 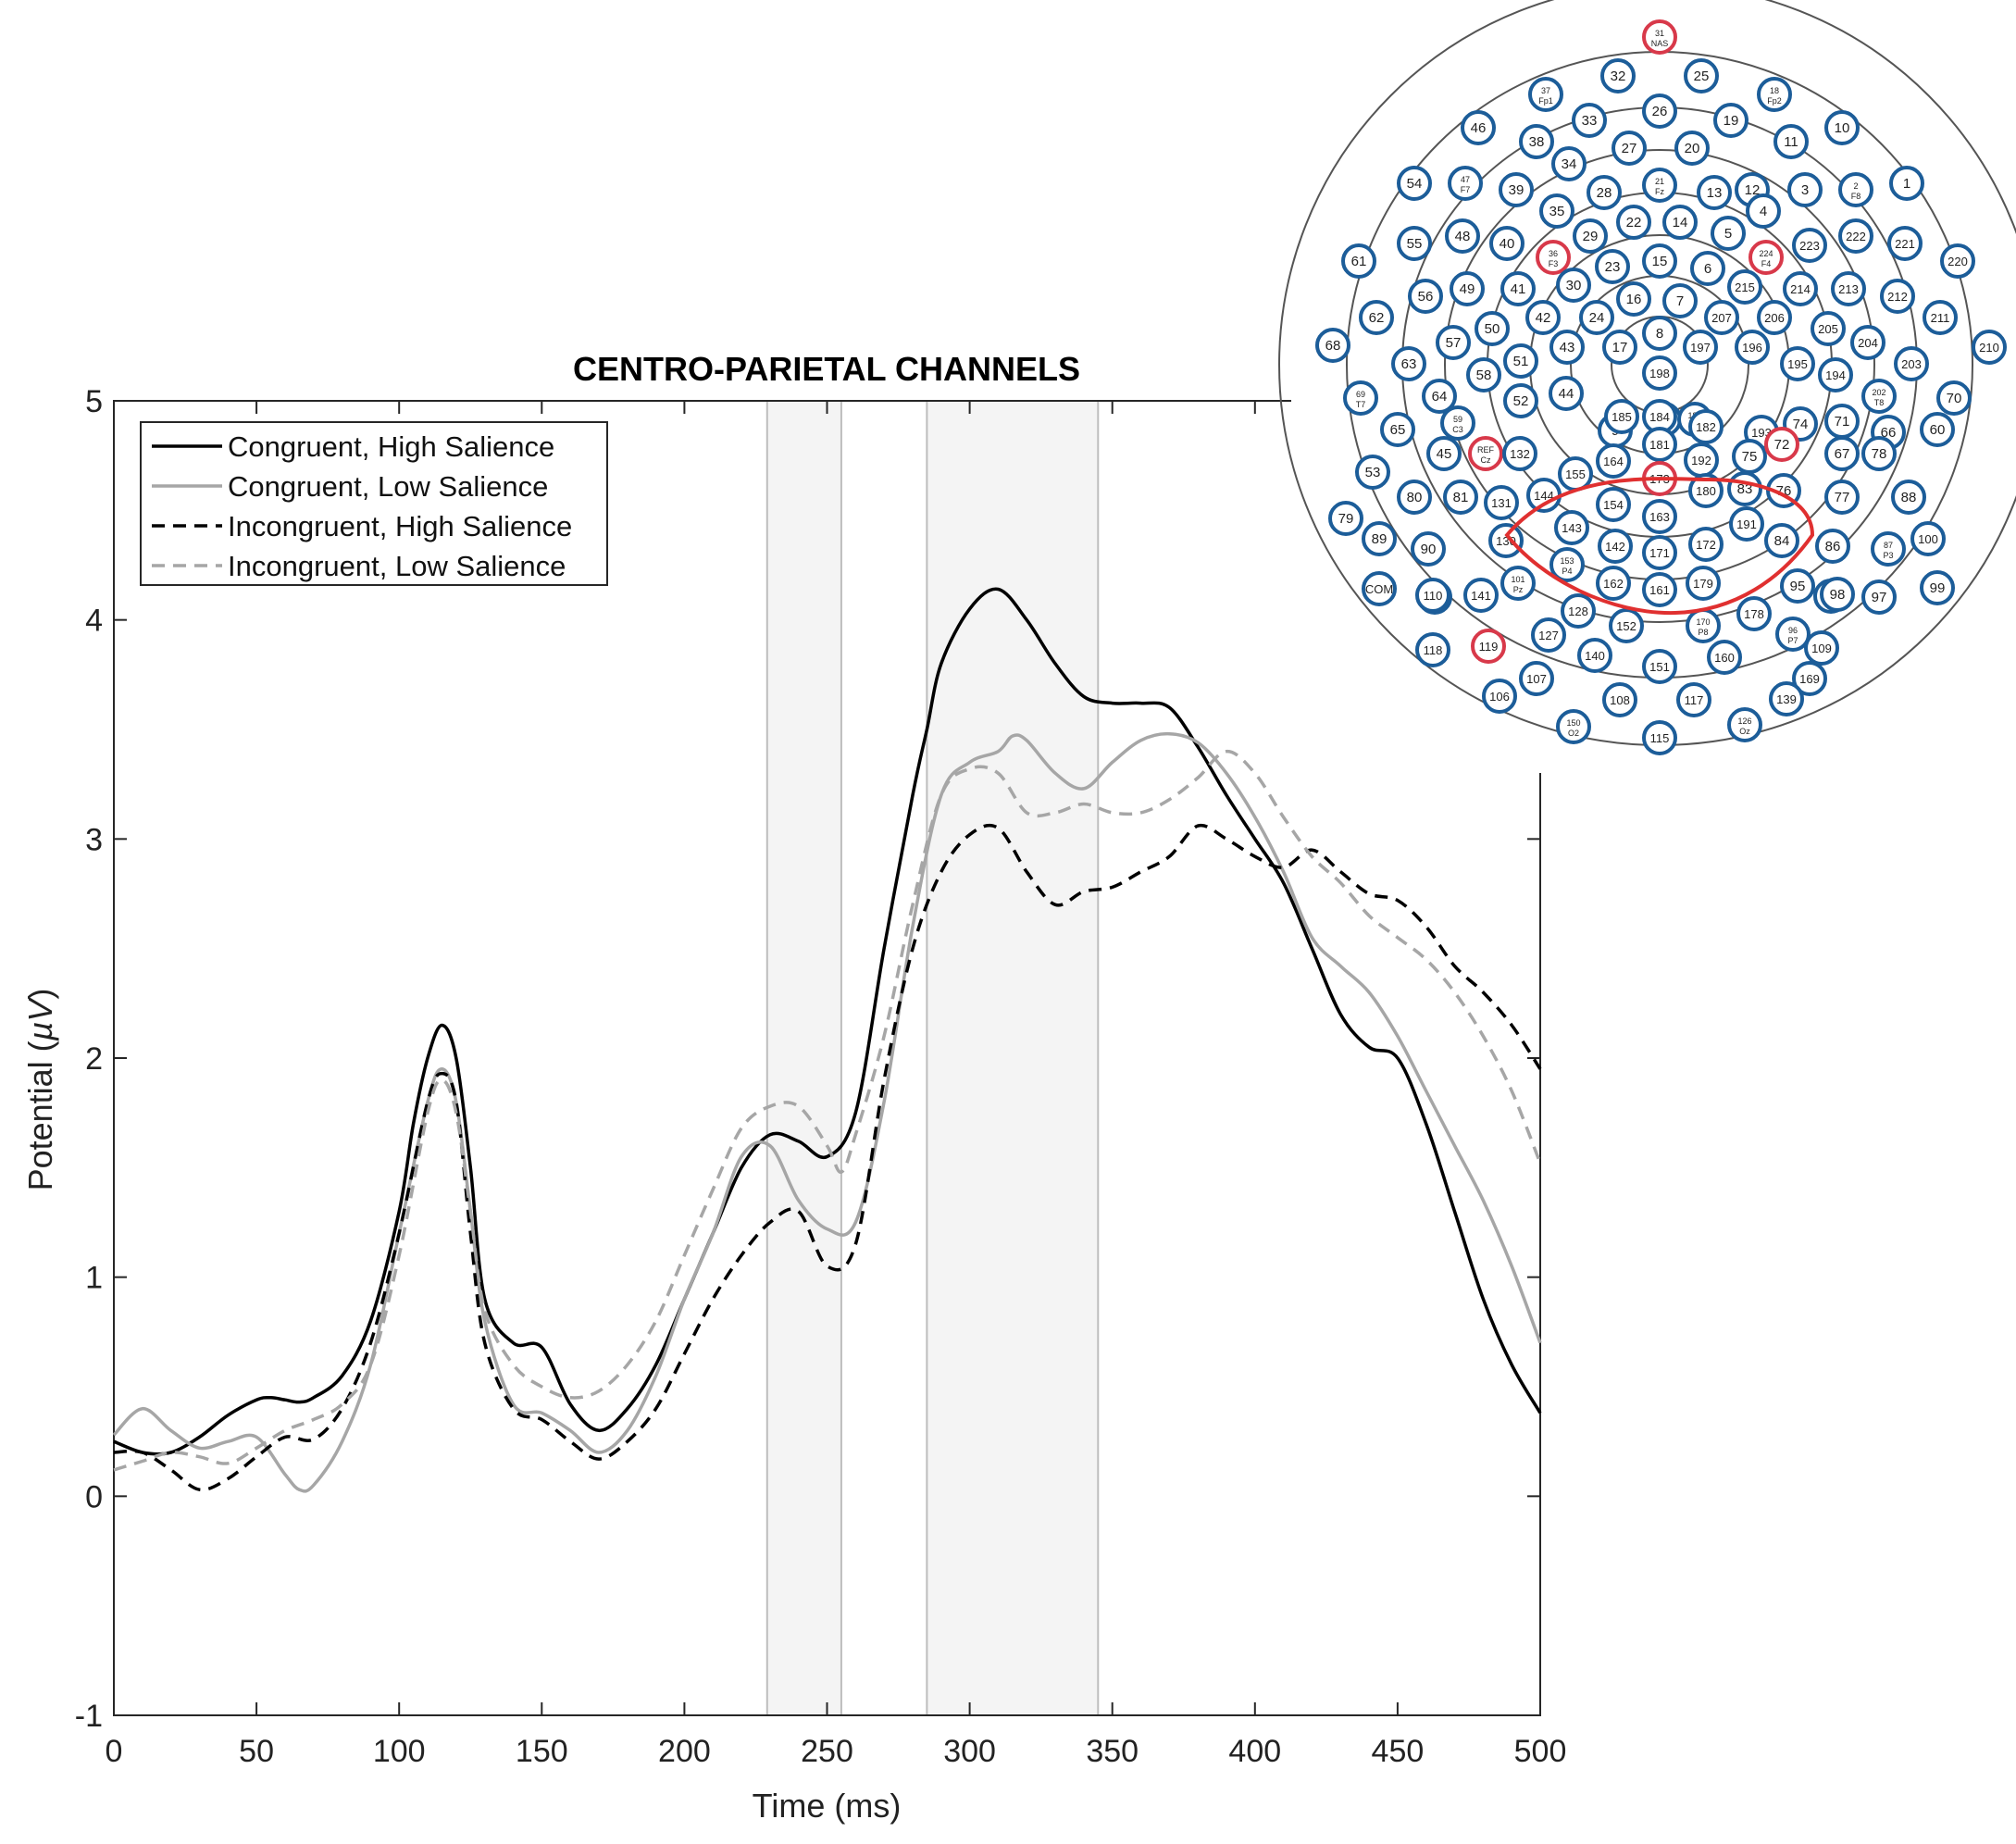 What do you see at coordinates (1721, 317) in the screenshot?
I see `electrode-207: 207` at bounding box center [1721, 317].